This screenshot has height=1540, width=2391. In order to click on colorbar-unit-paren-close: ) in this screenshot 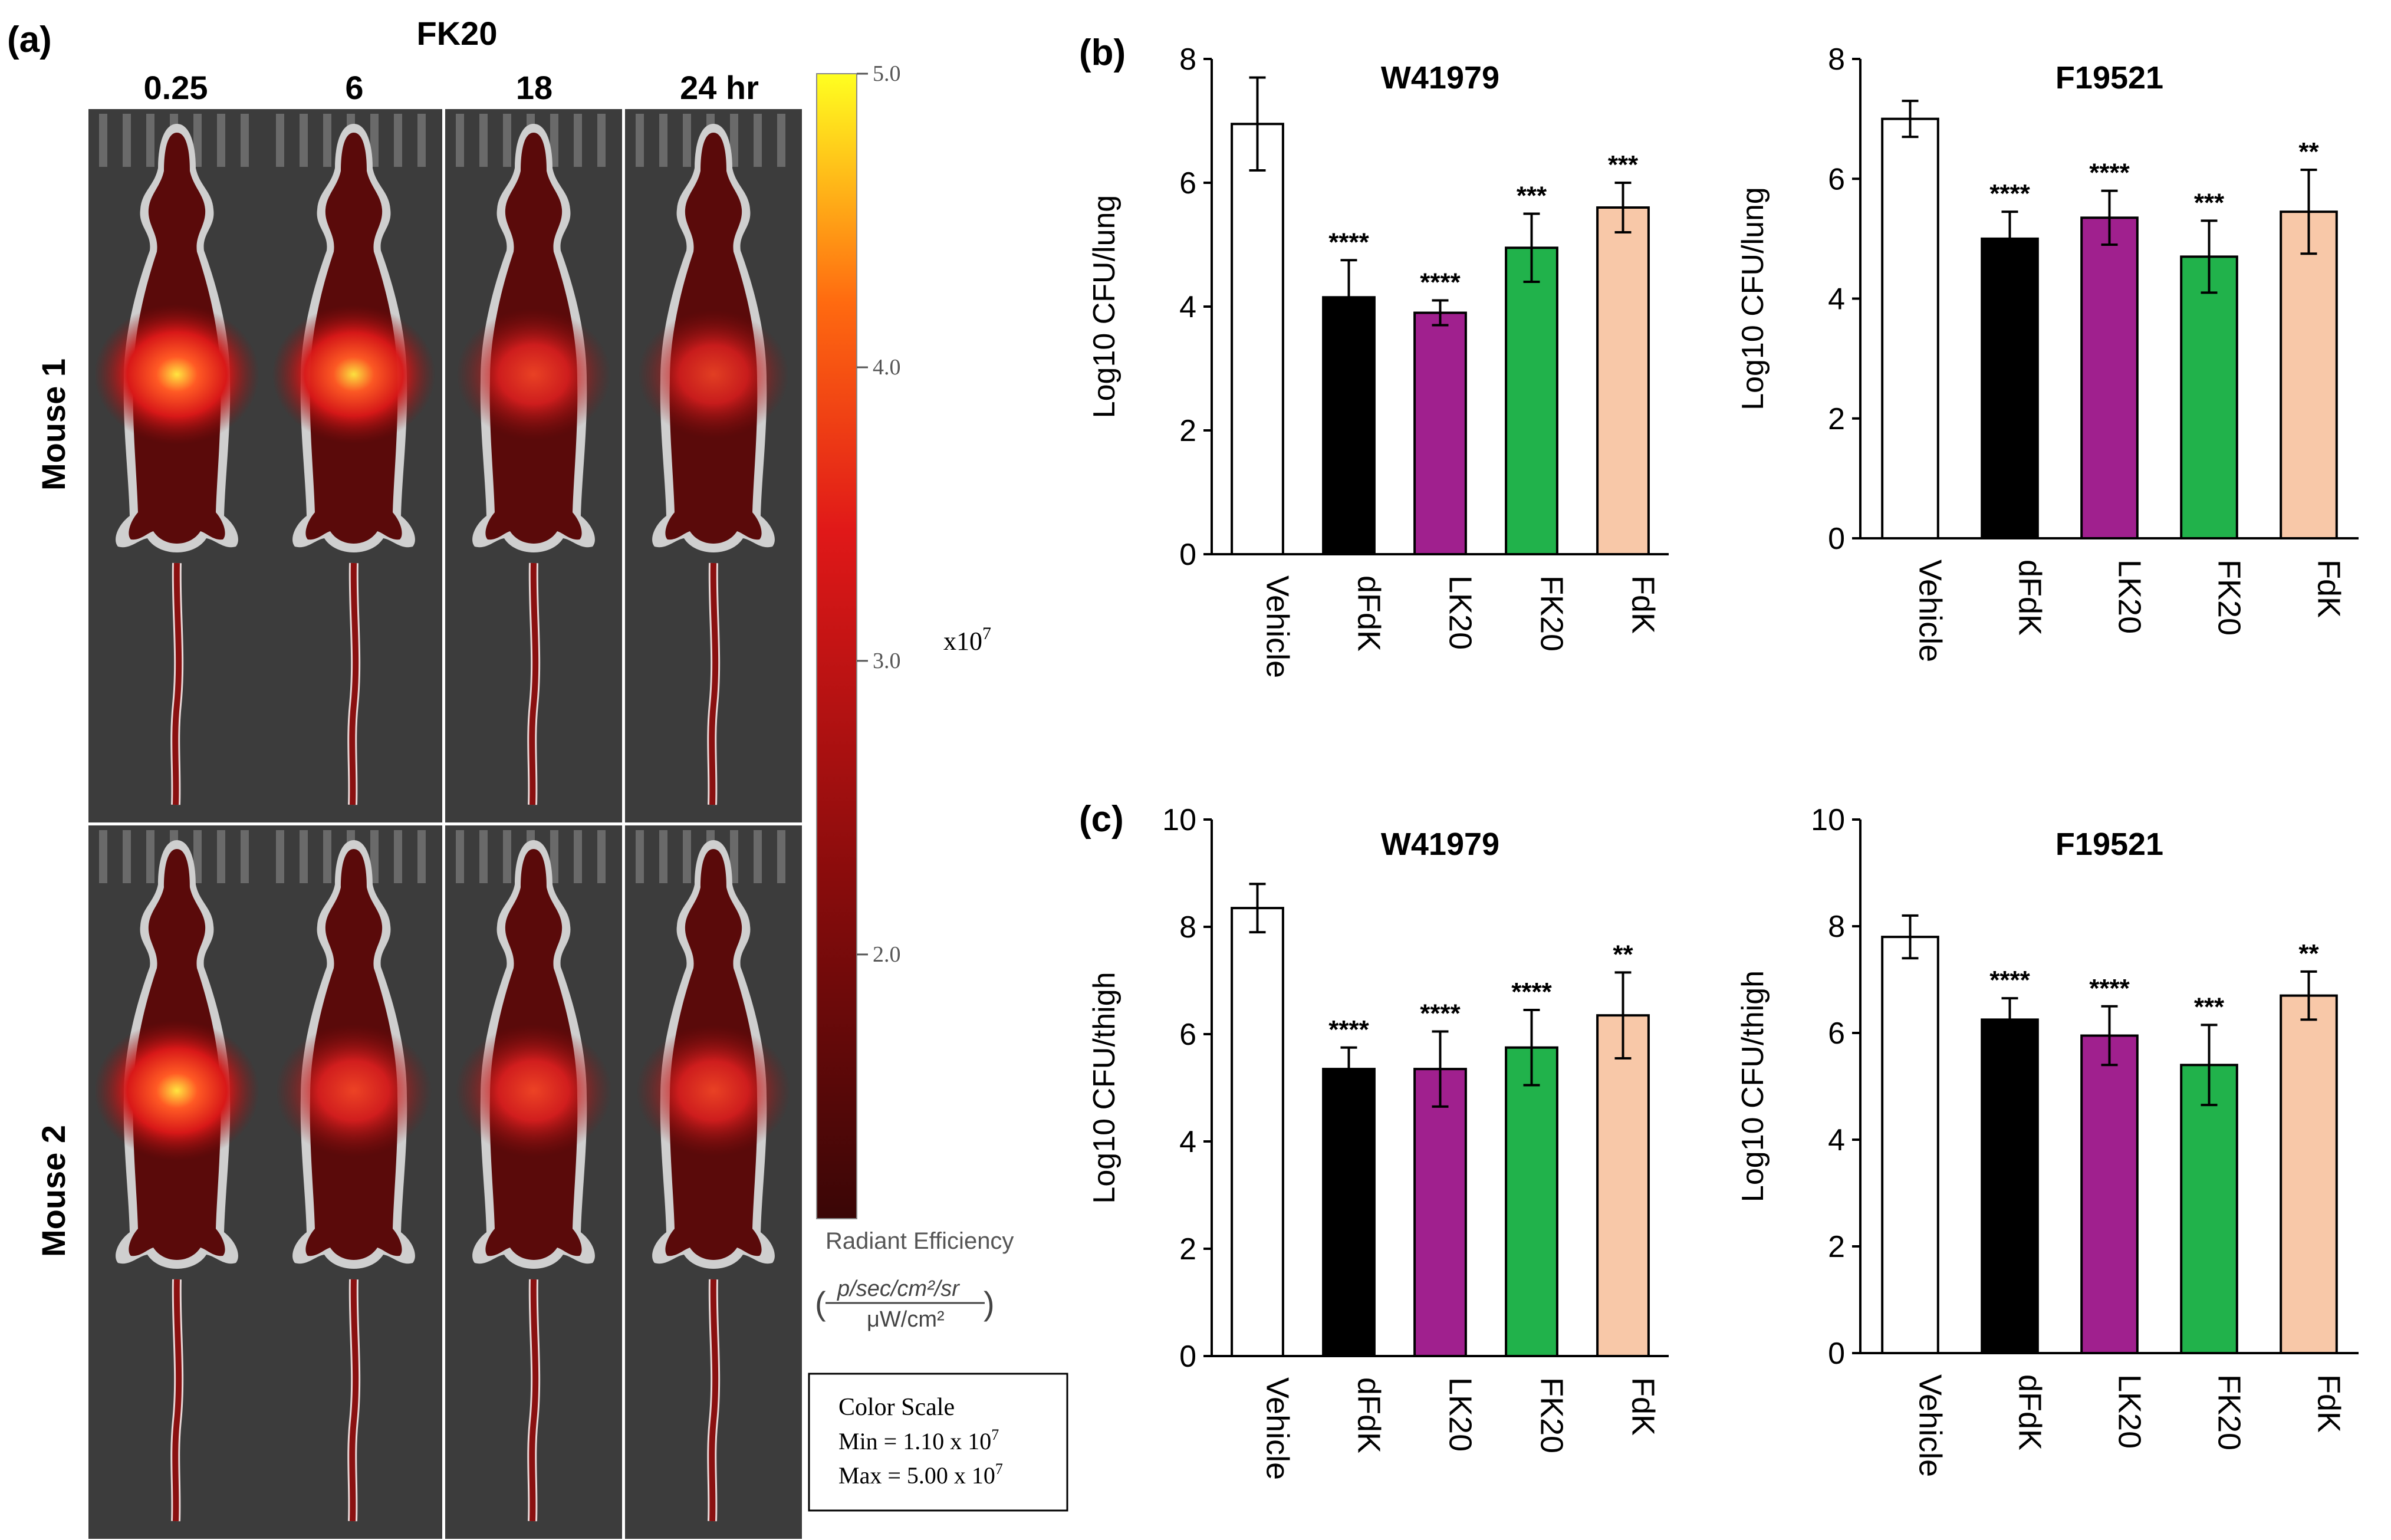, I will do `click(989, 1303)`.